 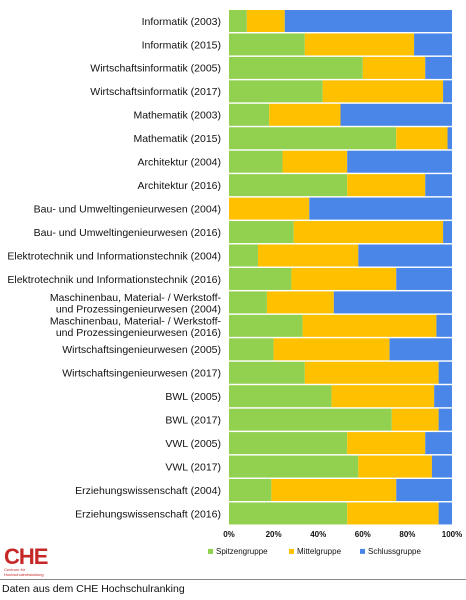 What do you see at coordinates (136, 321) in the screenshot?
I see `category-label-line: Maschinenbau, Material- / Werkstoff-` at bounding box center [136, 321].